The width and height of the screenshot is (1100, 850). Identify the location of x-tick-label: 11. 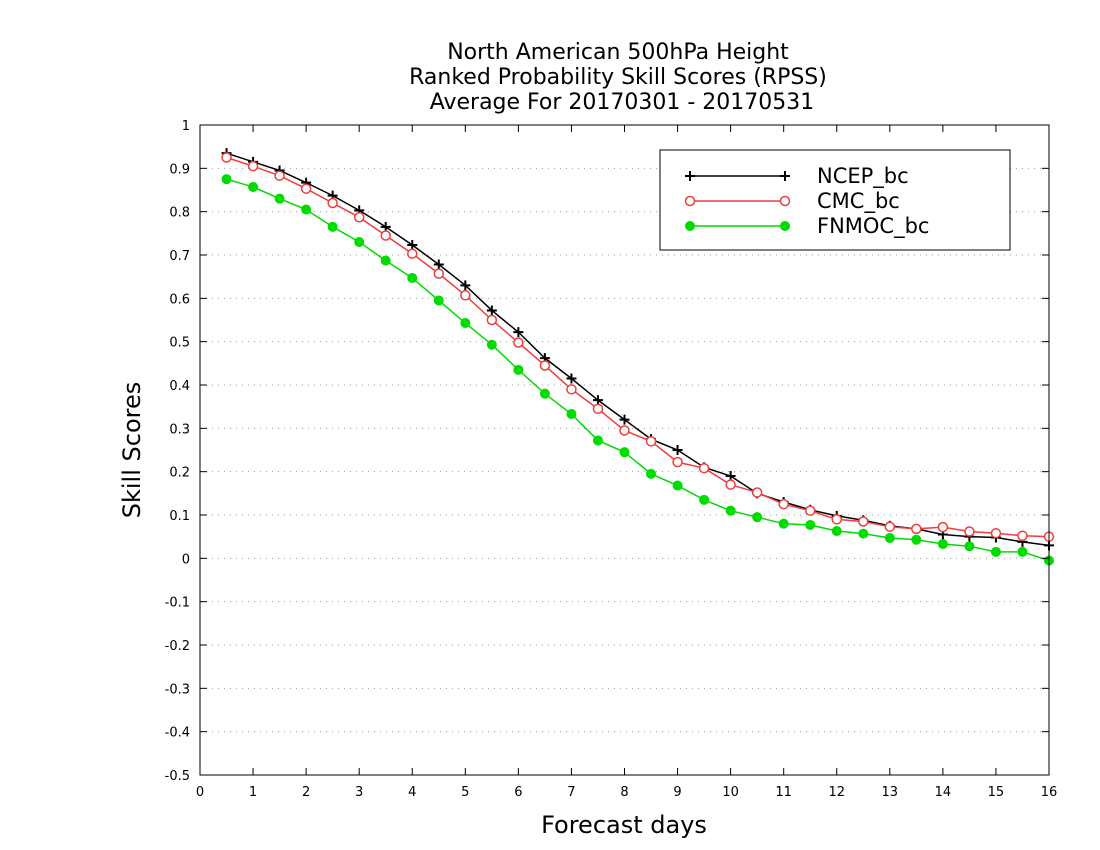
(783, 792).